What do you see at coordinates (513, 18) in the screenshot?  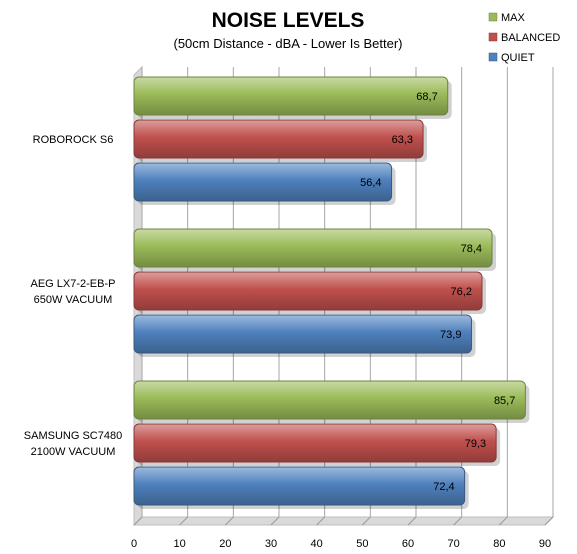 I see `legend-label-max: MAX` at bounding box center [513, 18].